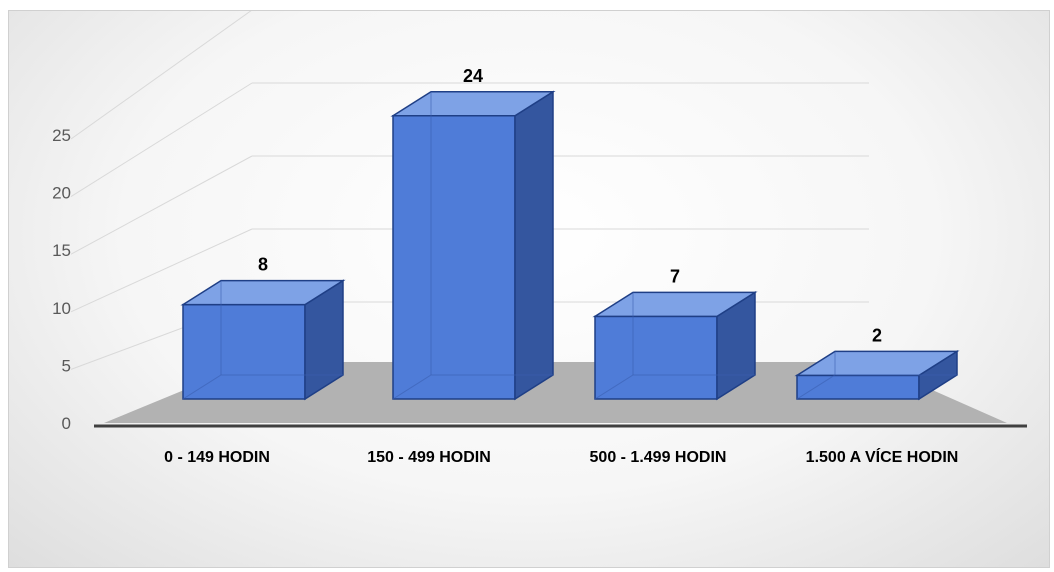  Describe the element at coordinates (61, 279) in the screenshot. I see `y-axis-ticks: 0 5 10 15 20 25` at that location.